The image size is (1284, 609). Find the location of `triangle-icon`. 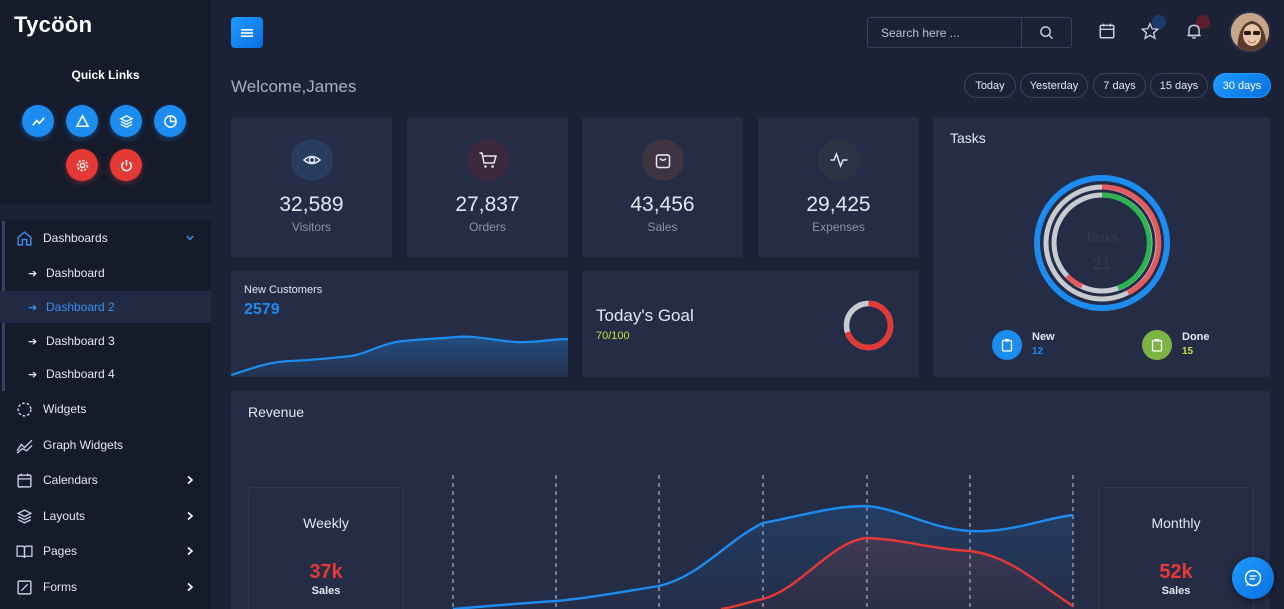

triangle-icon is located at coordinates (82, 120).